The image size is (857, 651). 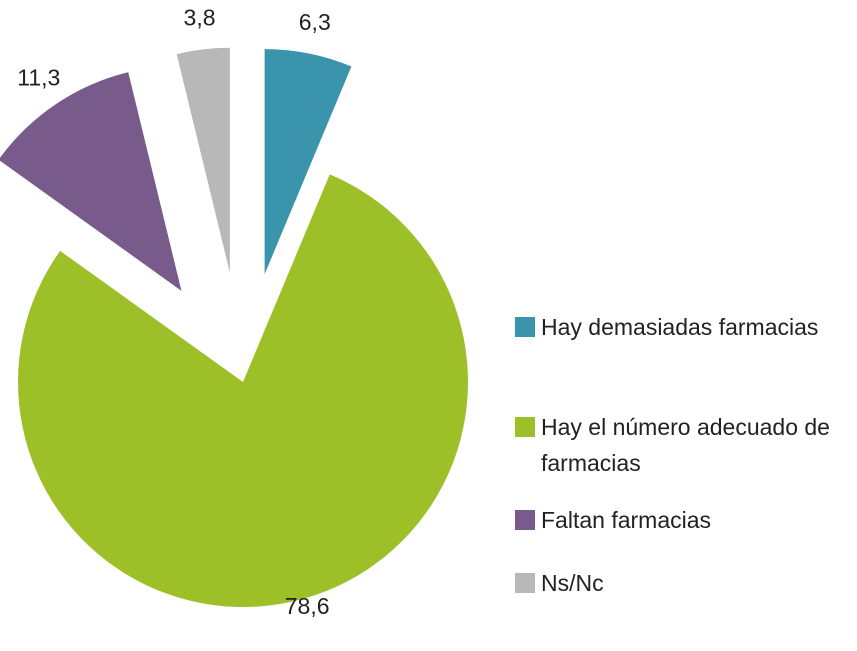 I want to click on legend-label: Faltan farmacias, so click(x=626, y=520).